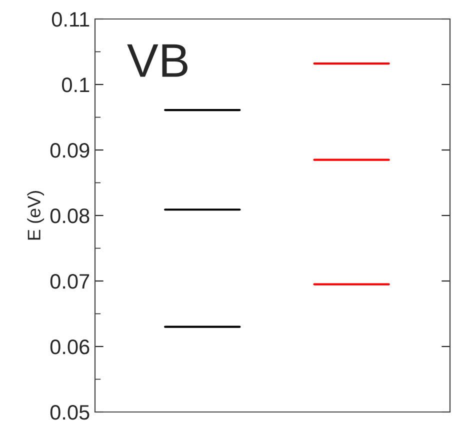 The image size is (453, 425). What do you see at coordinates (35, 215) in the screenshot?
I see `y-axis-title: E (eV)` at bounding box center [35, 215].